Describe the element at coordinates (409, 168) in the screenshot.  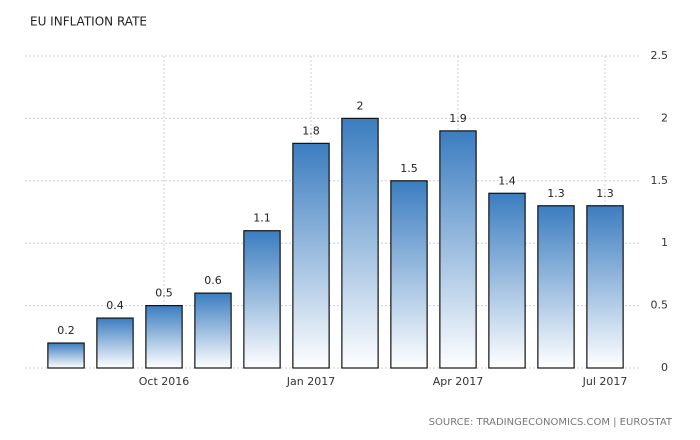
I see `value-label: 1.5` at that location.